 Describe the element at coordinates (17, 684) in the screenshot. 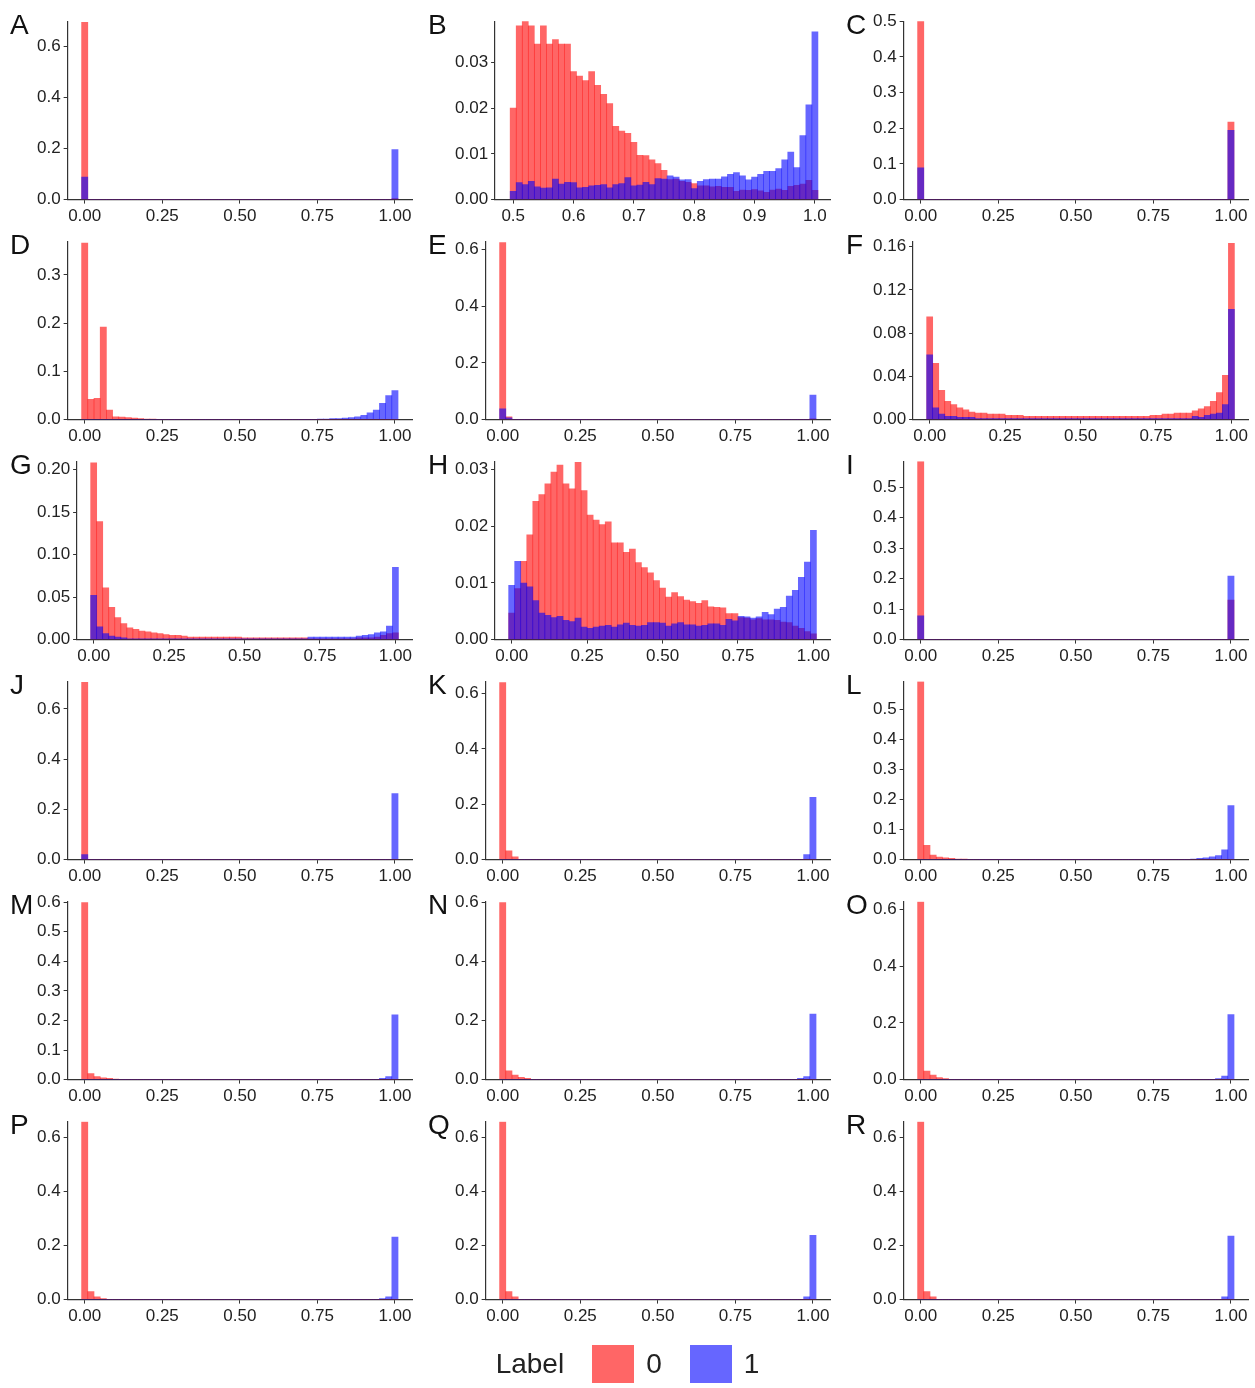

I see `chart-title: J` at that location.